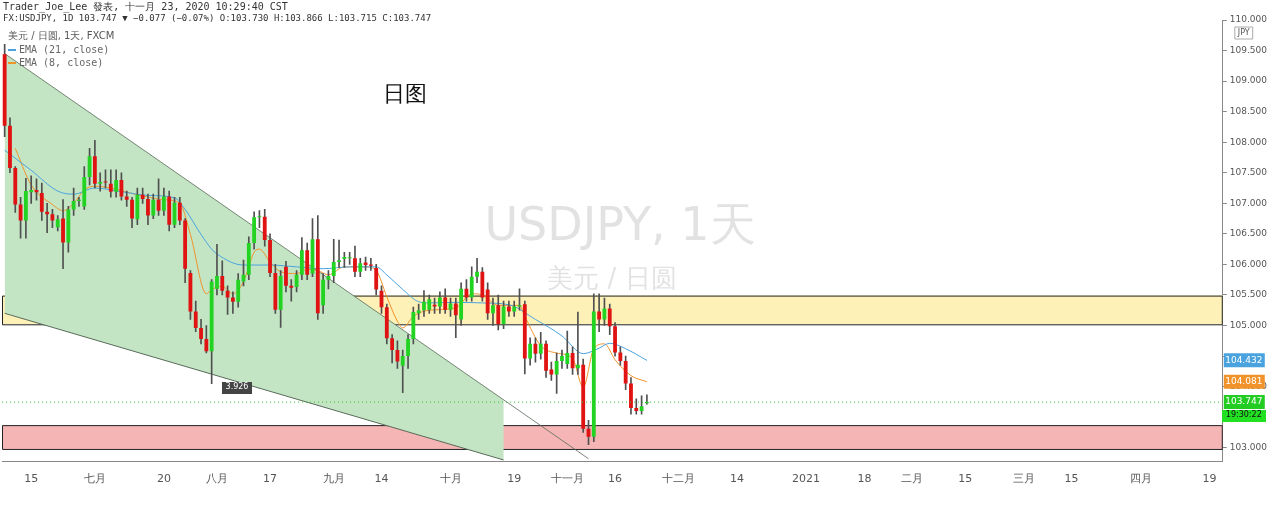 The width and height of the screenshot is (1270, 511). Describe the element at coordinates (270, 479) in the screenshot. I see `x-tick-label: 17` at that location.